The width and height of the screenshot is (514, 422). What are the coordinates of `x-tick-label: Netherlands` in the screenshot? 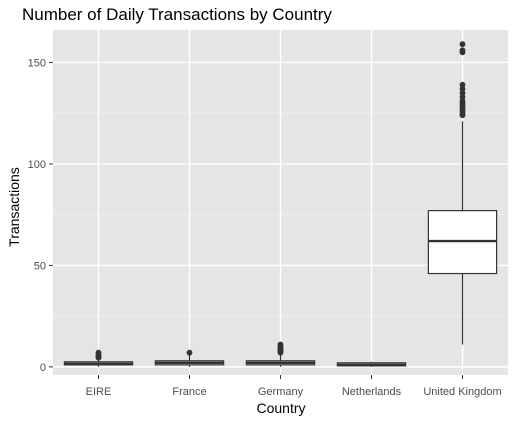 It's located at (372, 392).